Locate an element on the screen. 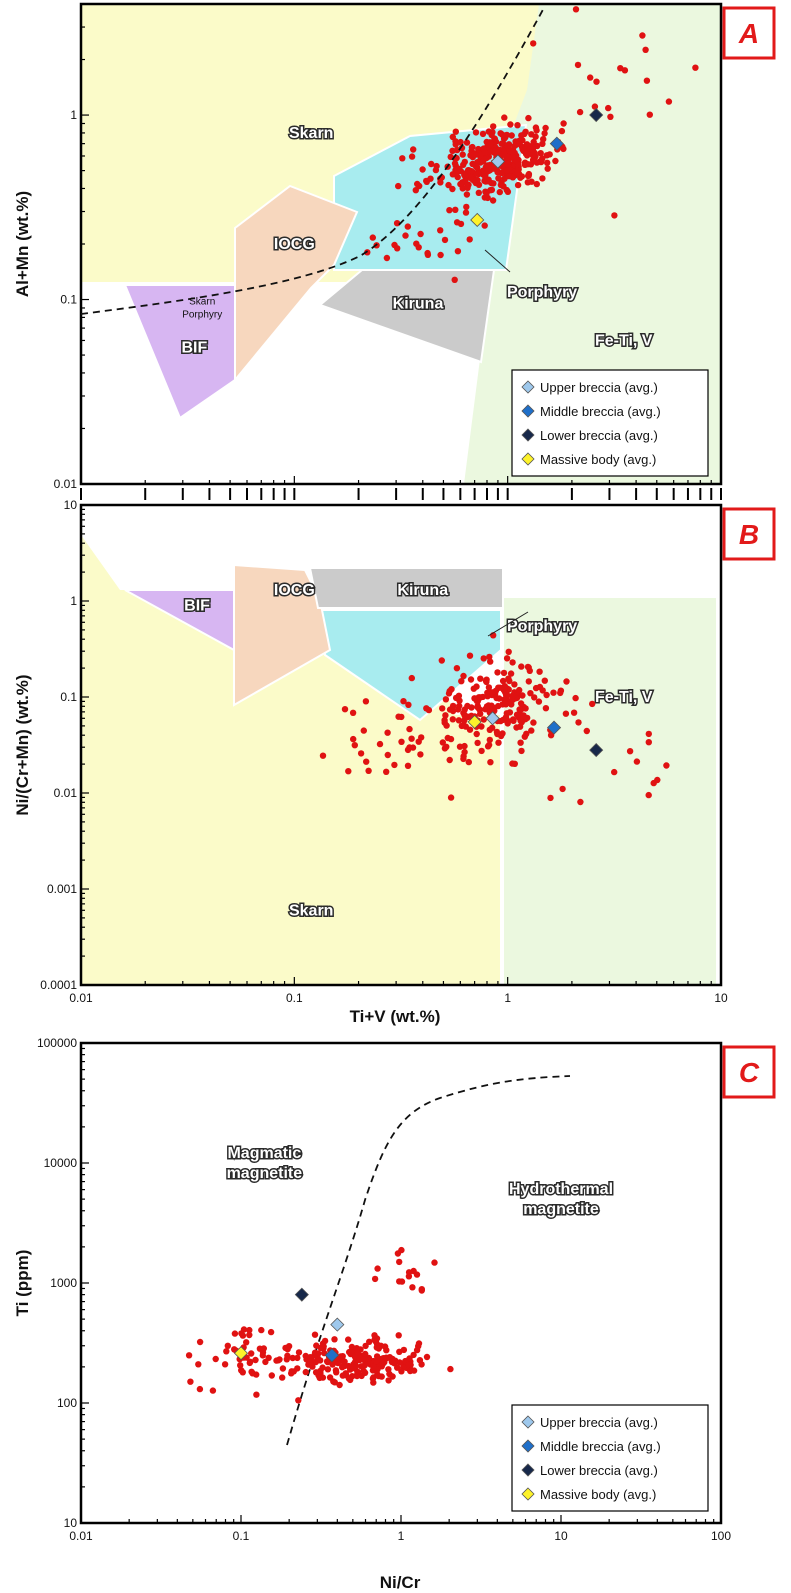 This screenshot has width=791, height=1593. y-tick-label: 0.1 is located at coordinates (68, 697).